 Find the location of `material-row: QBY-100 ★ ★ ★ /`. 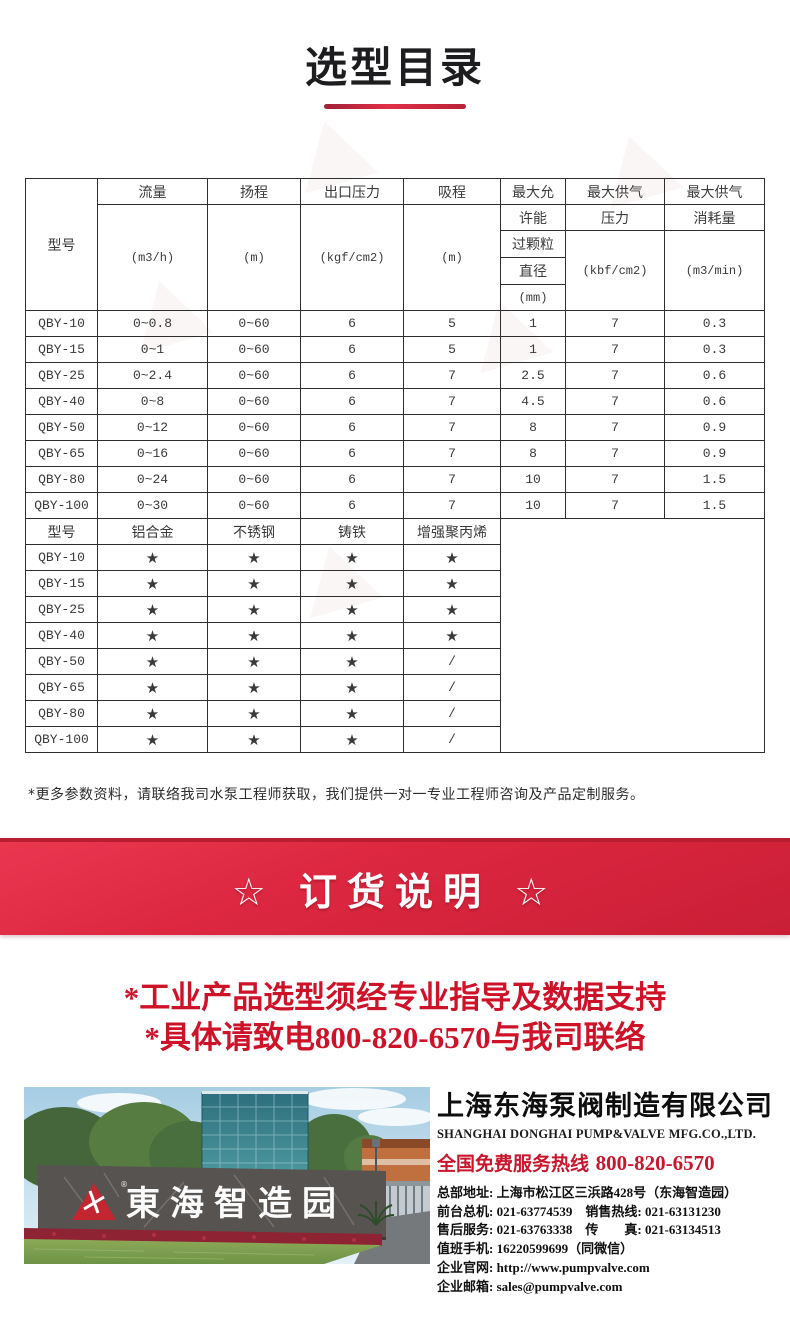

material-row: QBY-100 ★ ★ ★ / is located at coordinates (395, 739).